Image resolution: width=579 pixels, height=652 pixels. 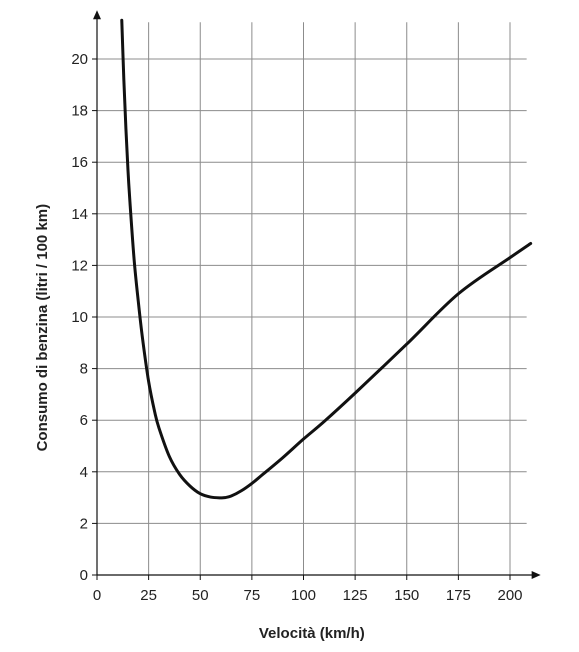 I want to click on x-tick-label: 200, so click(x=509, y=595).